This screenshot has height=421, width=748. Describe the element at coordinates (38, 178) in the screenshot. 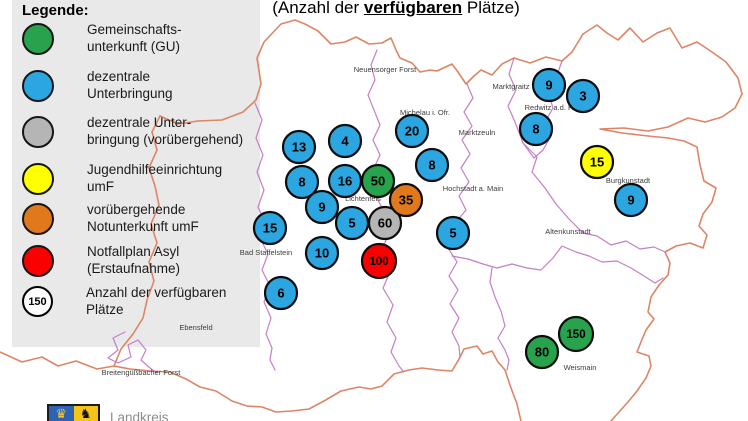

I see `yellow-circle-icon` at that location.